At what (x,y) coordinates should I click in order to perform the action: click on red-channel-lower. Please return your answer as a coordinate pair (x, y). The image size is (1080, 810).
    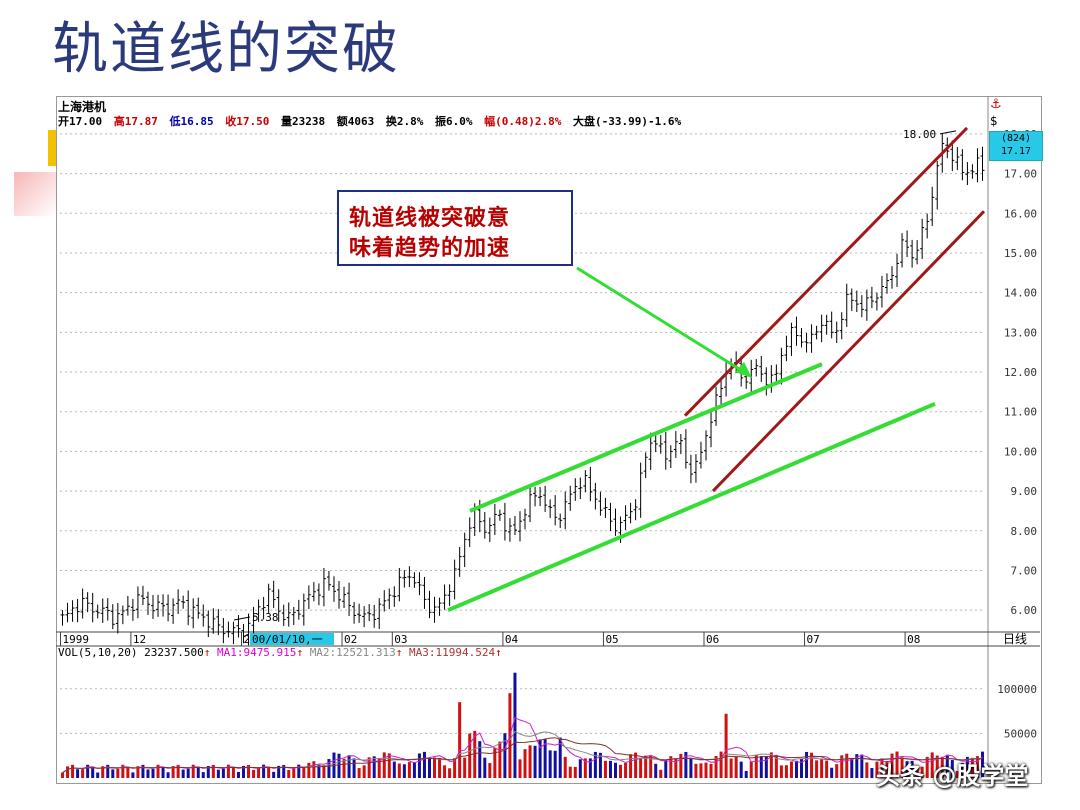
    Looking at the image, I should click on (848, 351).